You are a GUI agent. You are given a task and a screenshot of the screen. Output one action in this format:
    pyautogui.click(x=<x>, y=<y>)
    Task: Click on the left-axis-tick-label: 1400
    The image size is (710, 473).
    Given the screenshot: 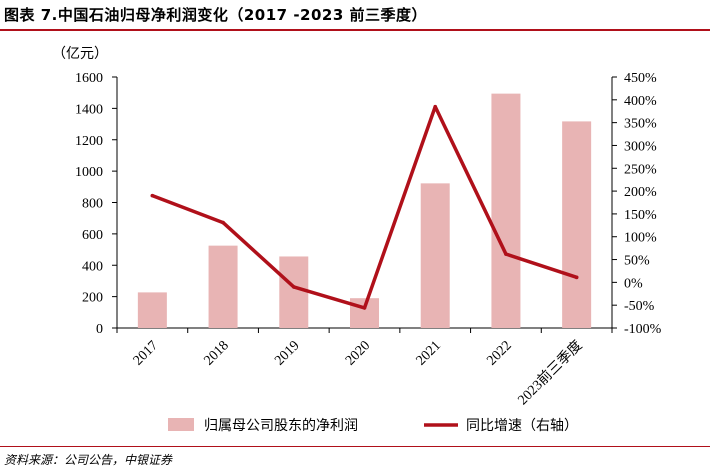 What is the action you would take?
    pyautogui.click(x=89, y=109)
    